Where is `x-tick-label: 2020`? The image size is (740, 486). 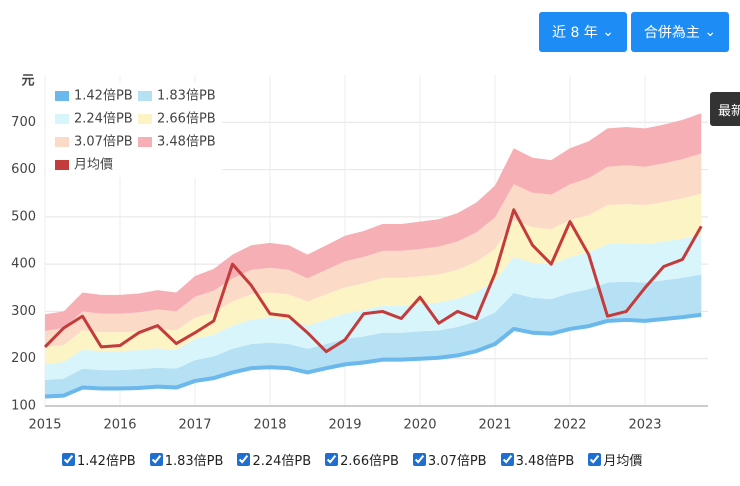
x-tick-label: 2020 is located at coordinates (419, 425).